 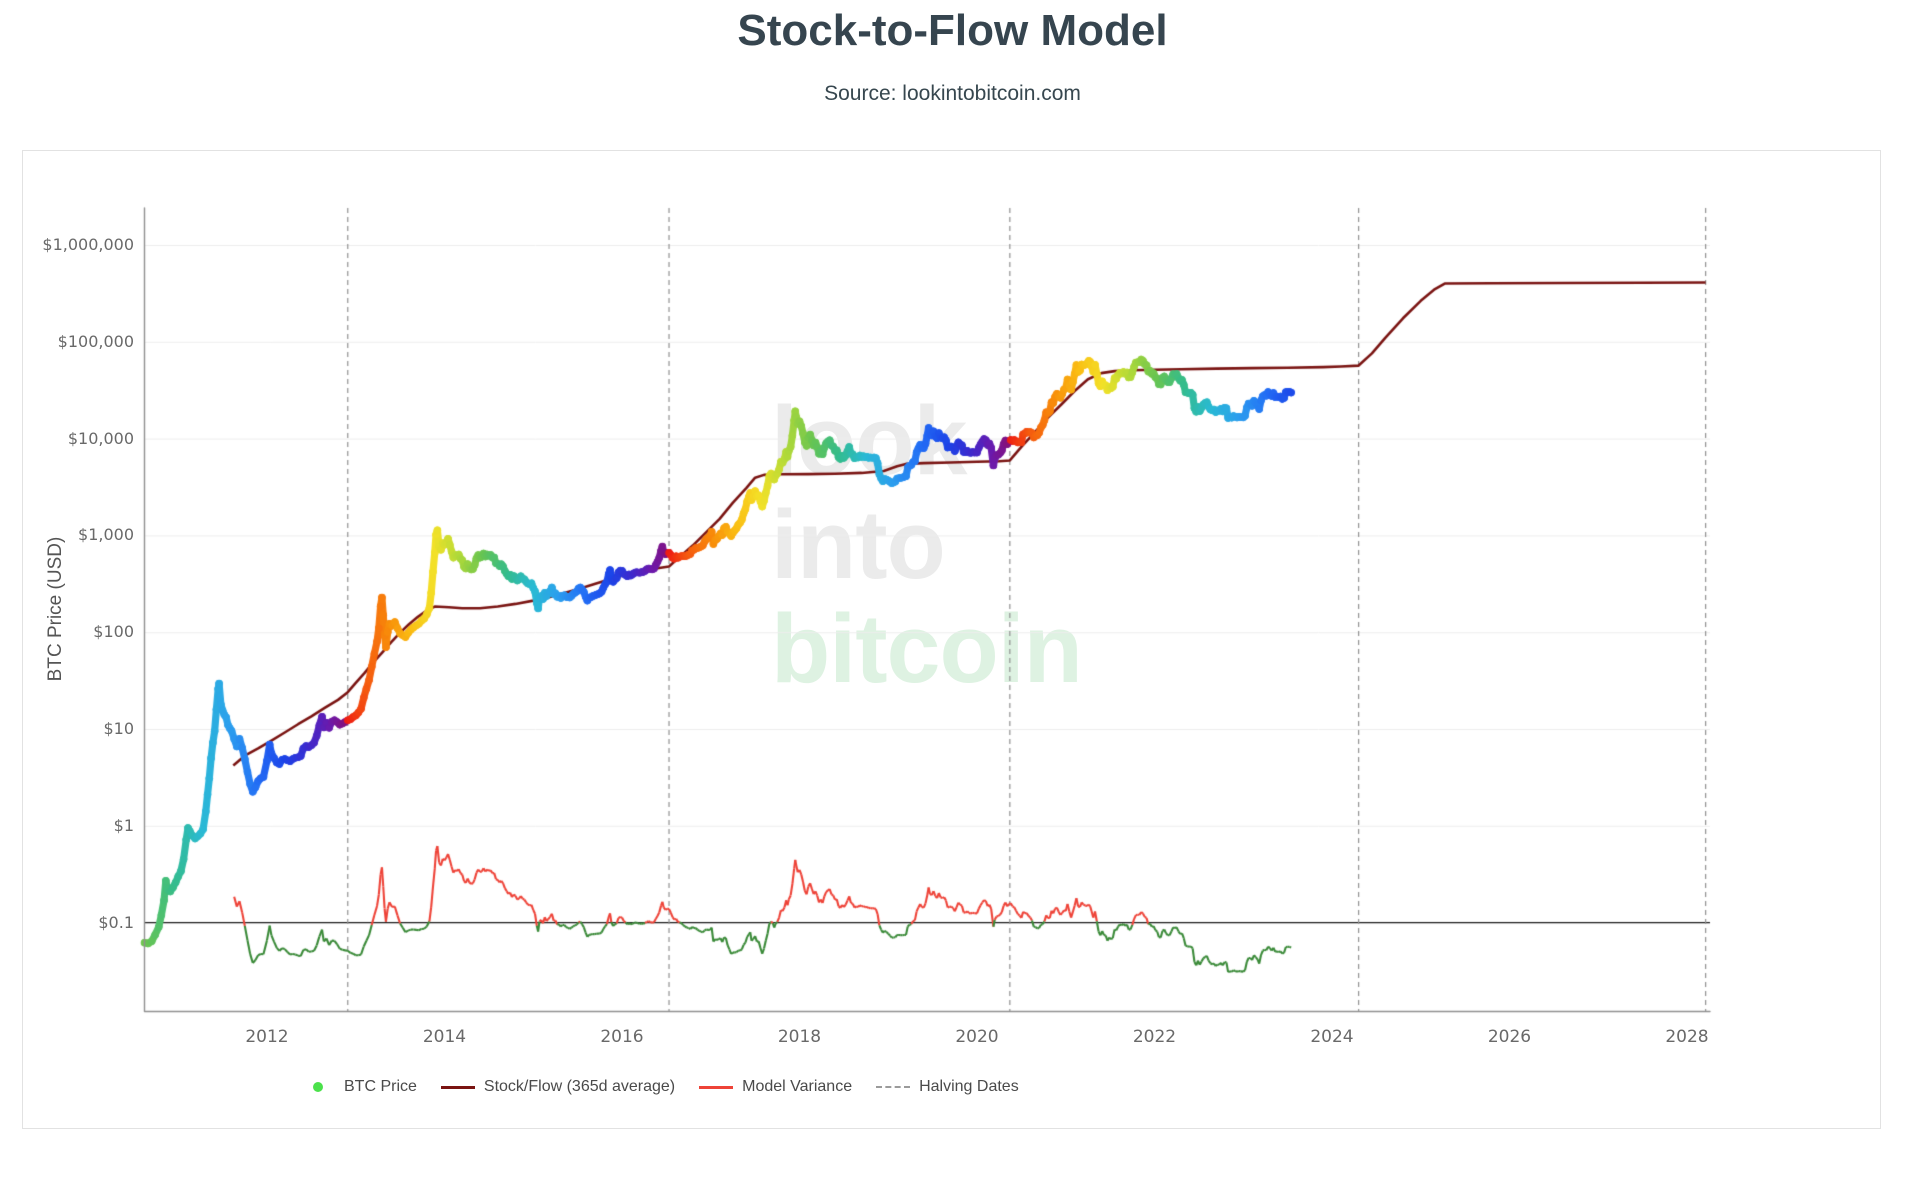 What do you see at coordinates (1154, 1037) in the screenshot?
I see `x-tick-label: 2022` at bounding box center [1154, 1037].